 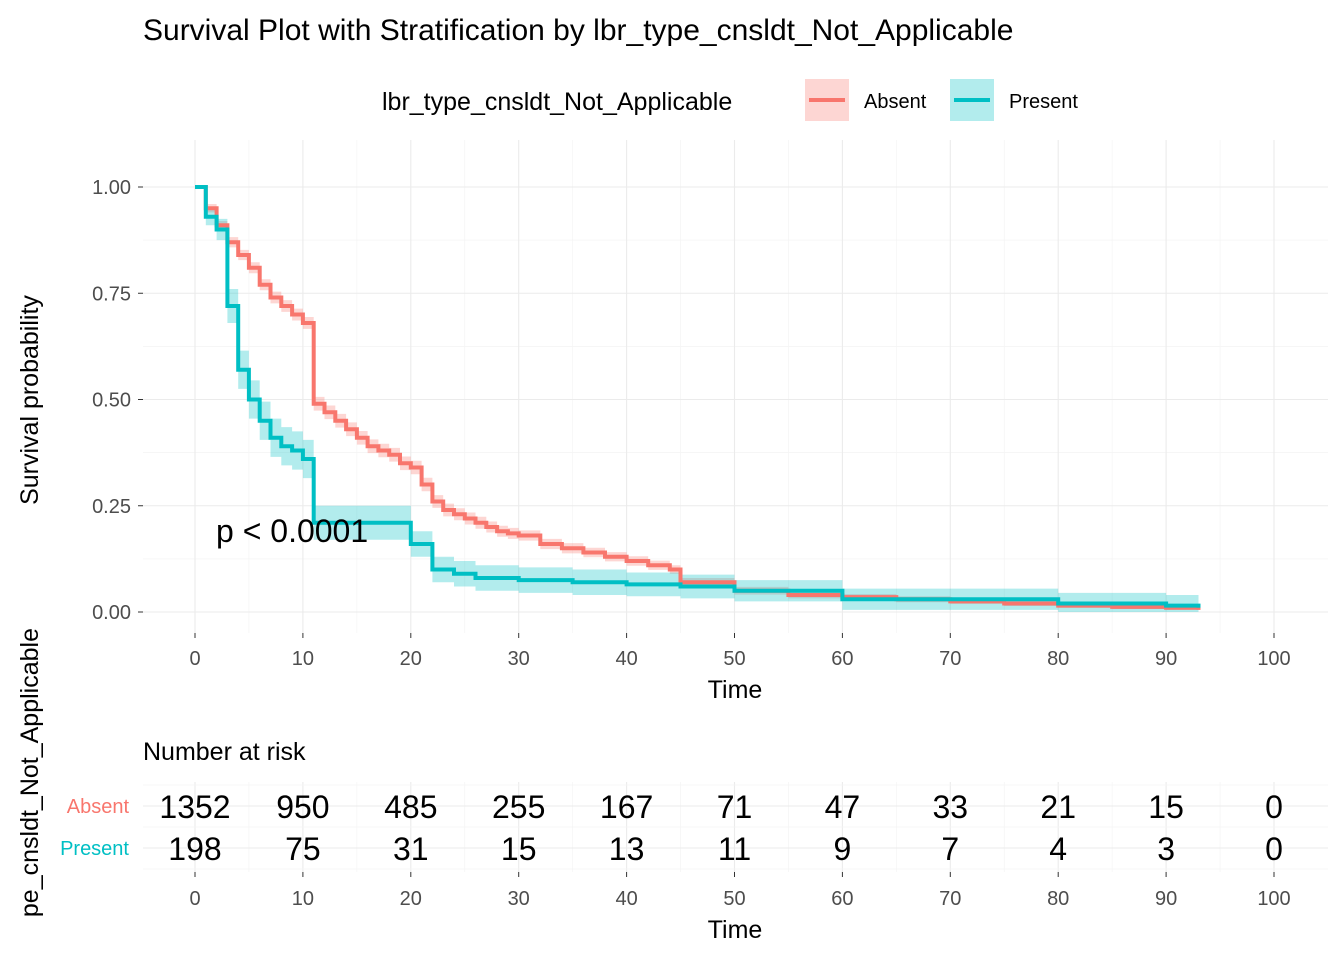 I want to click on legend-title: lbr_type_cnsldt_Not_Applicable, so click(x=557, y=102).